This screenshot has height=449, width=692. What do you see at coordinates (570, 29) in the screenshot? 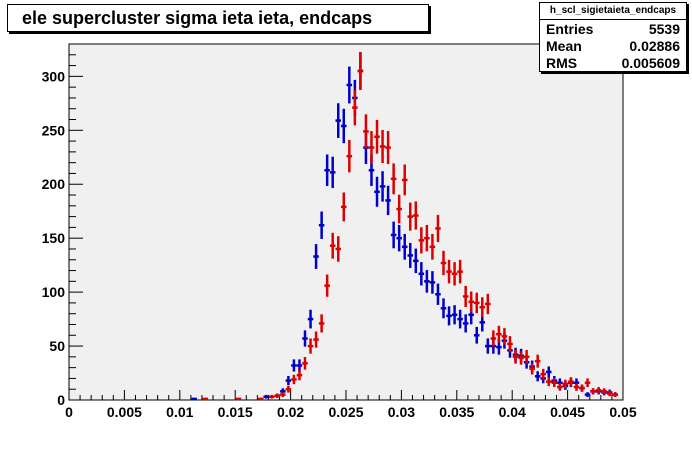
I see `stats-entries-label: Entries` at bounding box center [570, 29].